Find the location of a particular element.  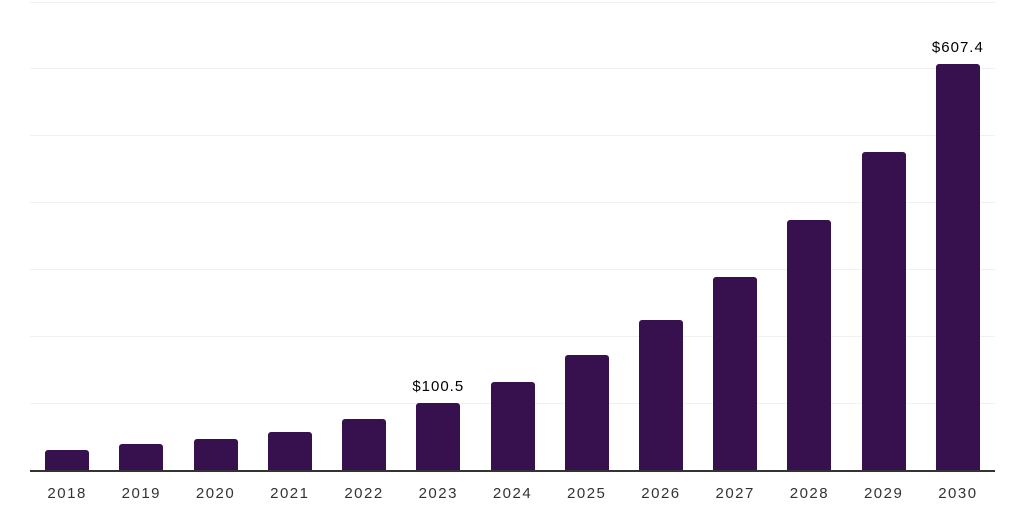

bar-2030 is located at coordinates (957, 267).